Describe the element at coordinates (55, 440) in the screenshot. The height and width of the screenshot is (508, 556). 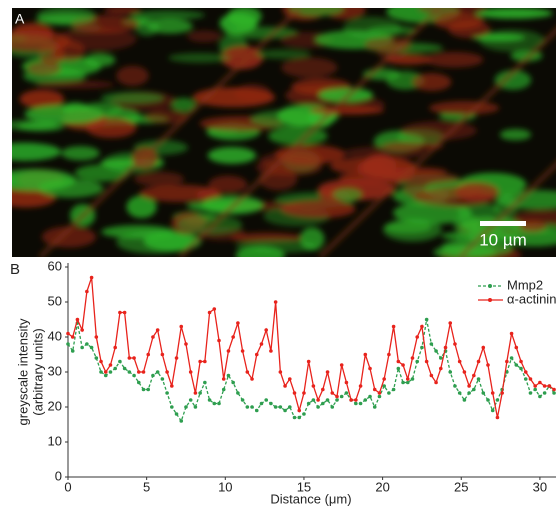
I see `y-tick-label: 10` at that location.